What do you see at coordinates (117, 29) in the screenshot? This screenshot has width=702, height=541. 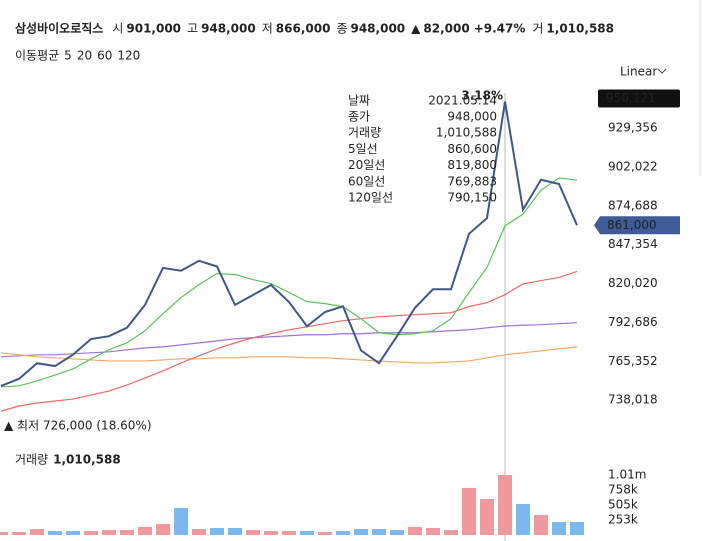 I see `stat-label: 시` at bounding box center [117, 29].